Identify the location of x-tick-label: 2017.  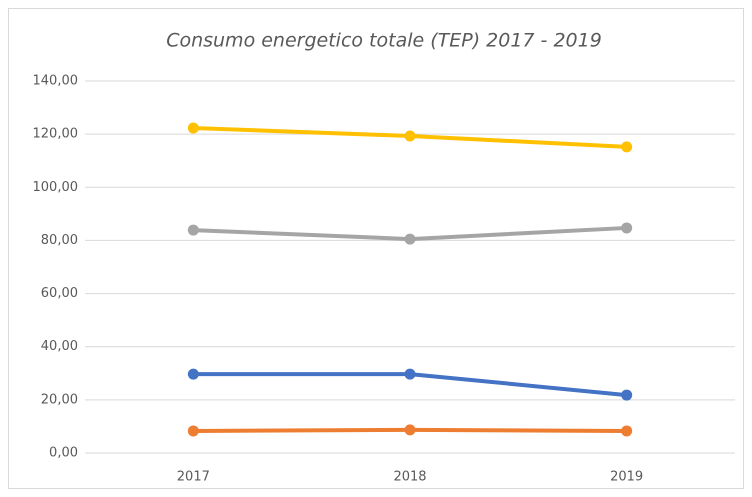
(193, 477).